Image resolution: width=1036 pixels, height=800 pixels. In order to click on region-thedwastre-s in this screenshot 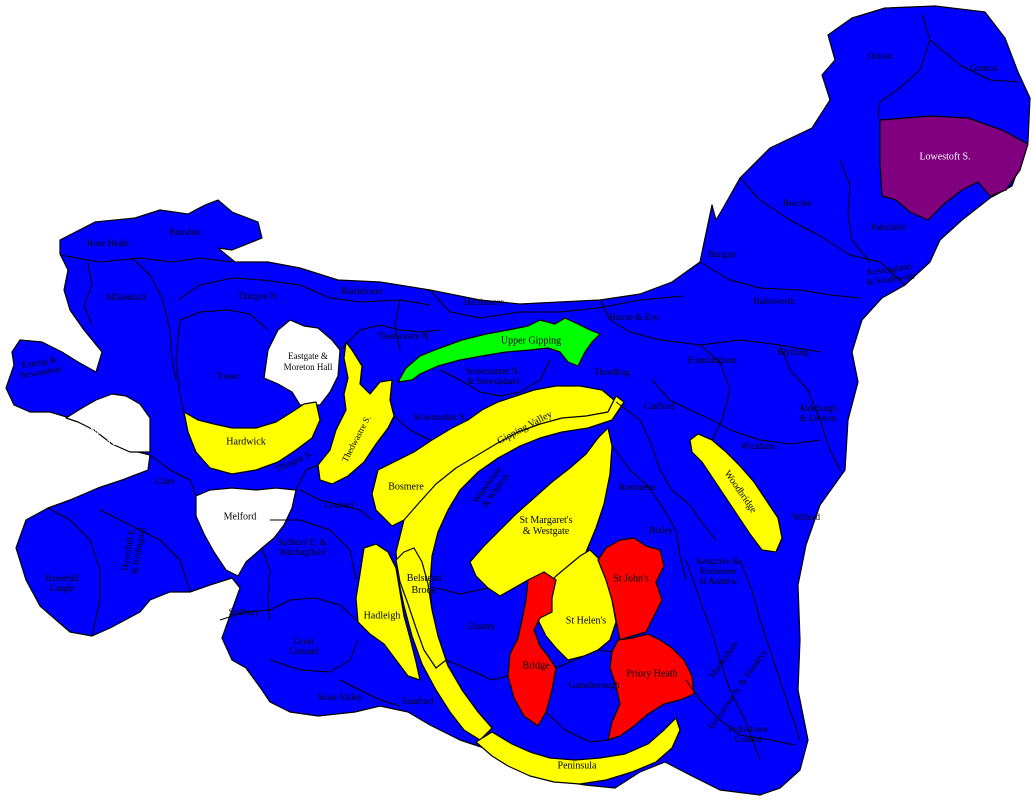, I will do `click(356, 413)`.